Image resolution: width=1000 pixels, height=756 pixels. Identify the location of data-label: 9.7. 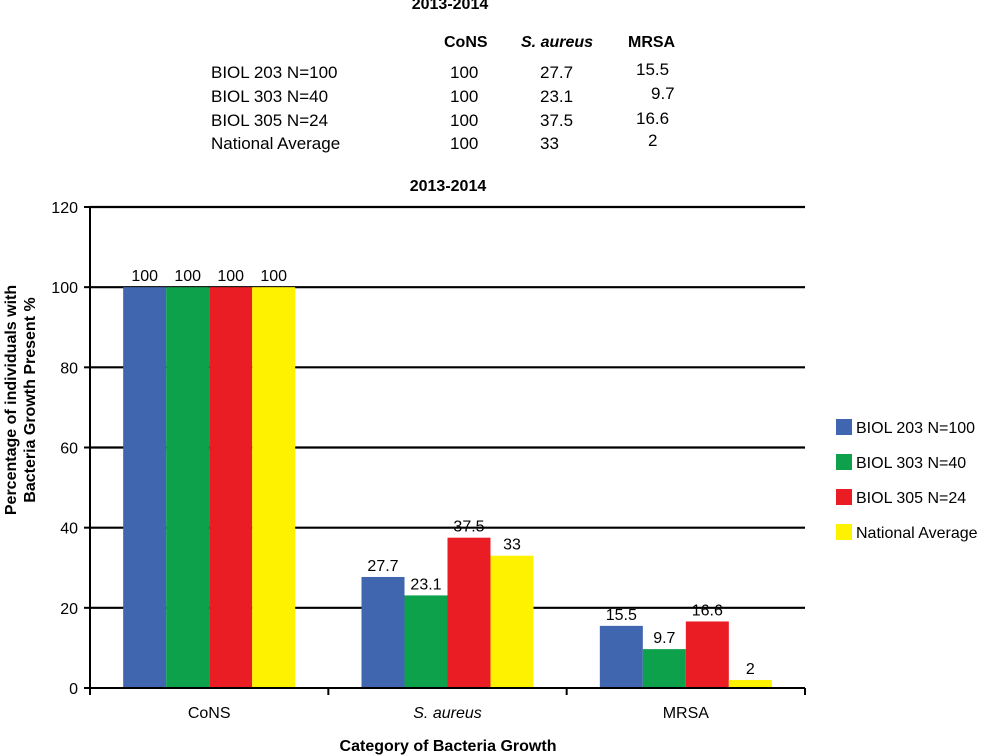
(664, 638).